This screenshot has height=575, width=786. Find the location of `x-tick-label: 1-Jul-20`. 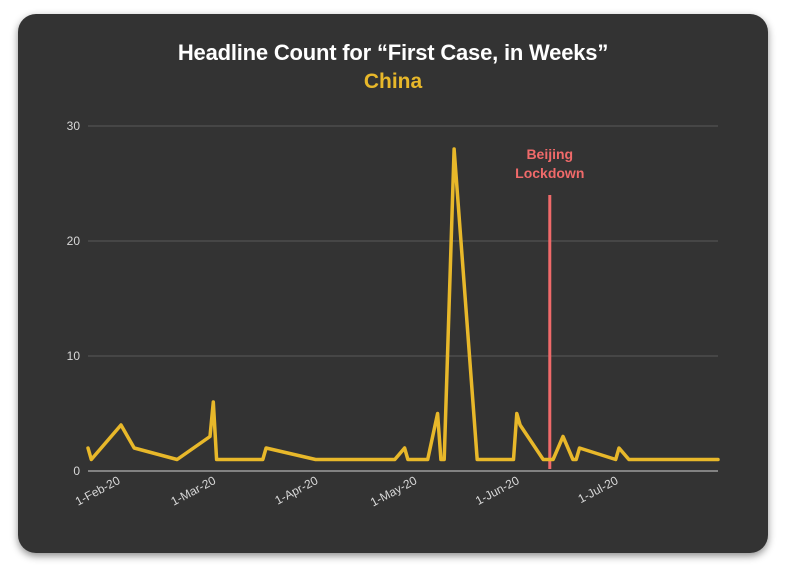

x-tick-label: 1-Jul-20 is located at coordinates (598, 489).